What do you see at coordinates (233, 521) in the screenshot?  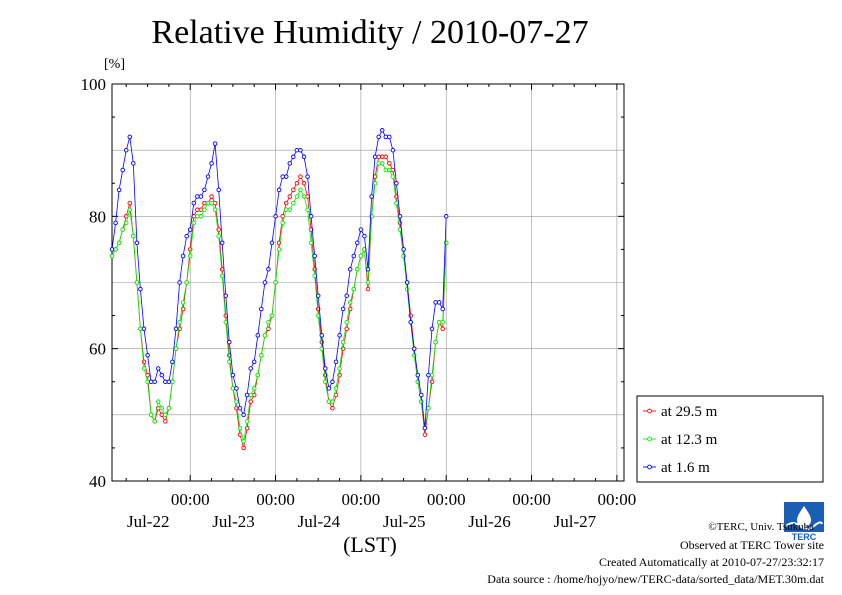 I see `x-tick-date-label: Jul-23` at bounding box center [233, 521].